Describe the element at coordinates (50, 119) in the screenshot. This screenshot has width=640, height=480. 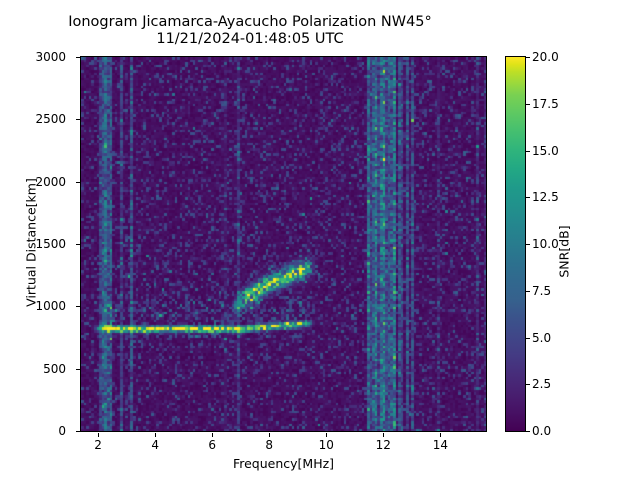
I see `y-tick-label: 2500` at that location.